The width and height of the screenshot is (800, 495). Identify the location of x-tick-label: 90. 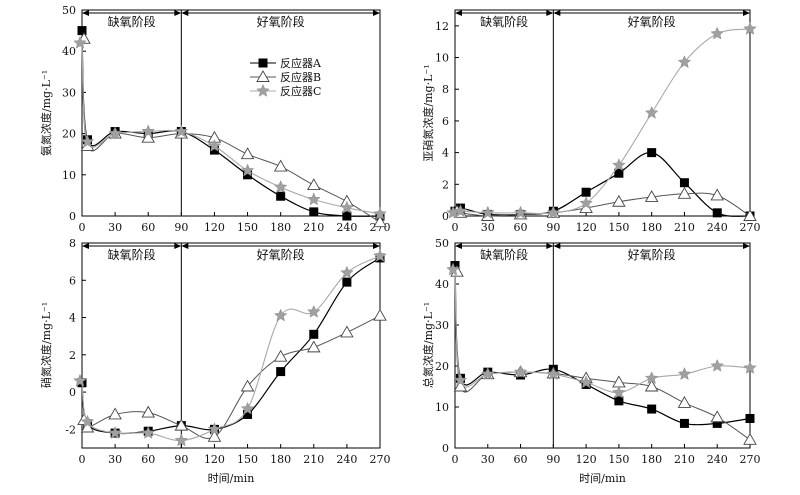
(181, 227).